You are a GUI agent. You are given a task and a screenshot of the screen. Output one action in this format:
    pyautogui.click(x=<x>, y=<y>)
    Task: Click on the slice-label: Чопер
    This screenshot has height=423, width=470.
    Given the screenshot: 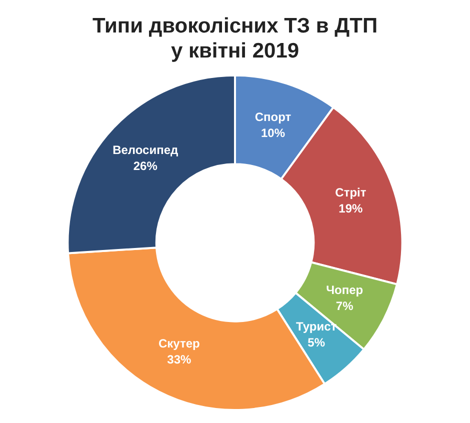 What is the action you would take?
    pyautogui.click(x=345, y=289)
    